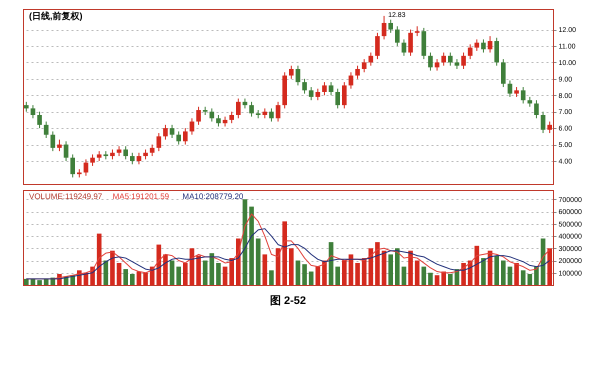  Describe the element at coordinates (66, 196) in the screenshot. I see `text: VOLUME:119249.97` at that location.